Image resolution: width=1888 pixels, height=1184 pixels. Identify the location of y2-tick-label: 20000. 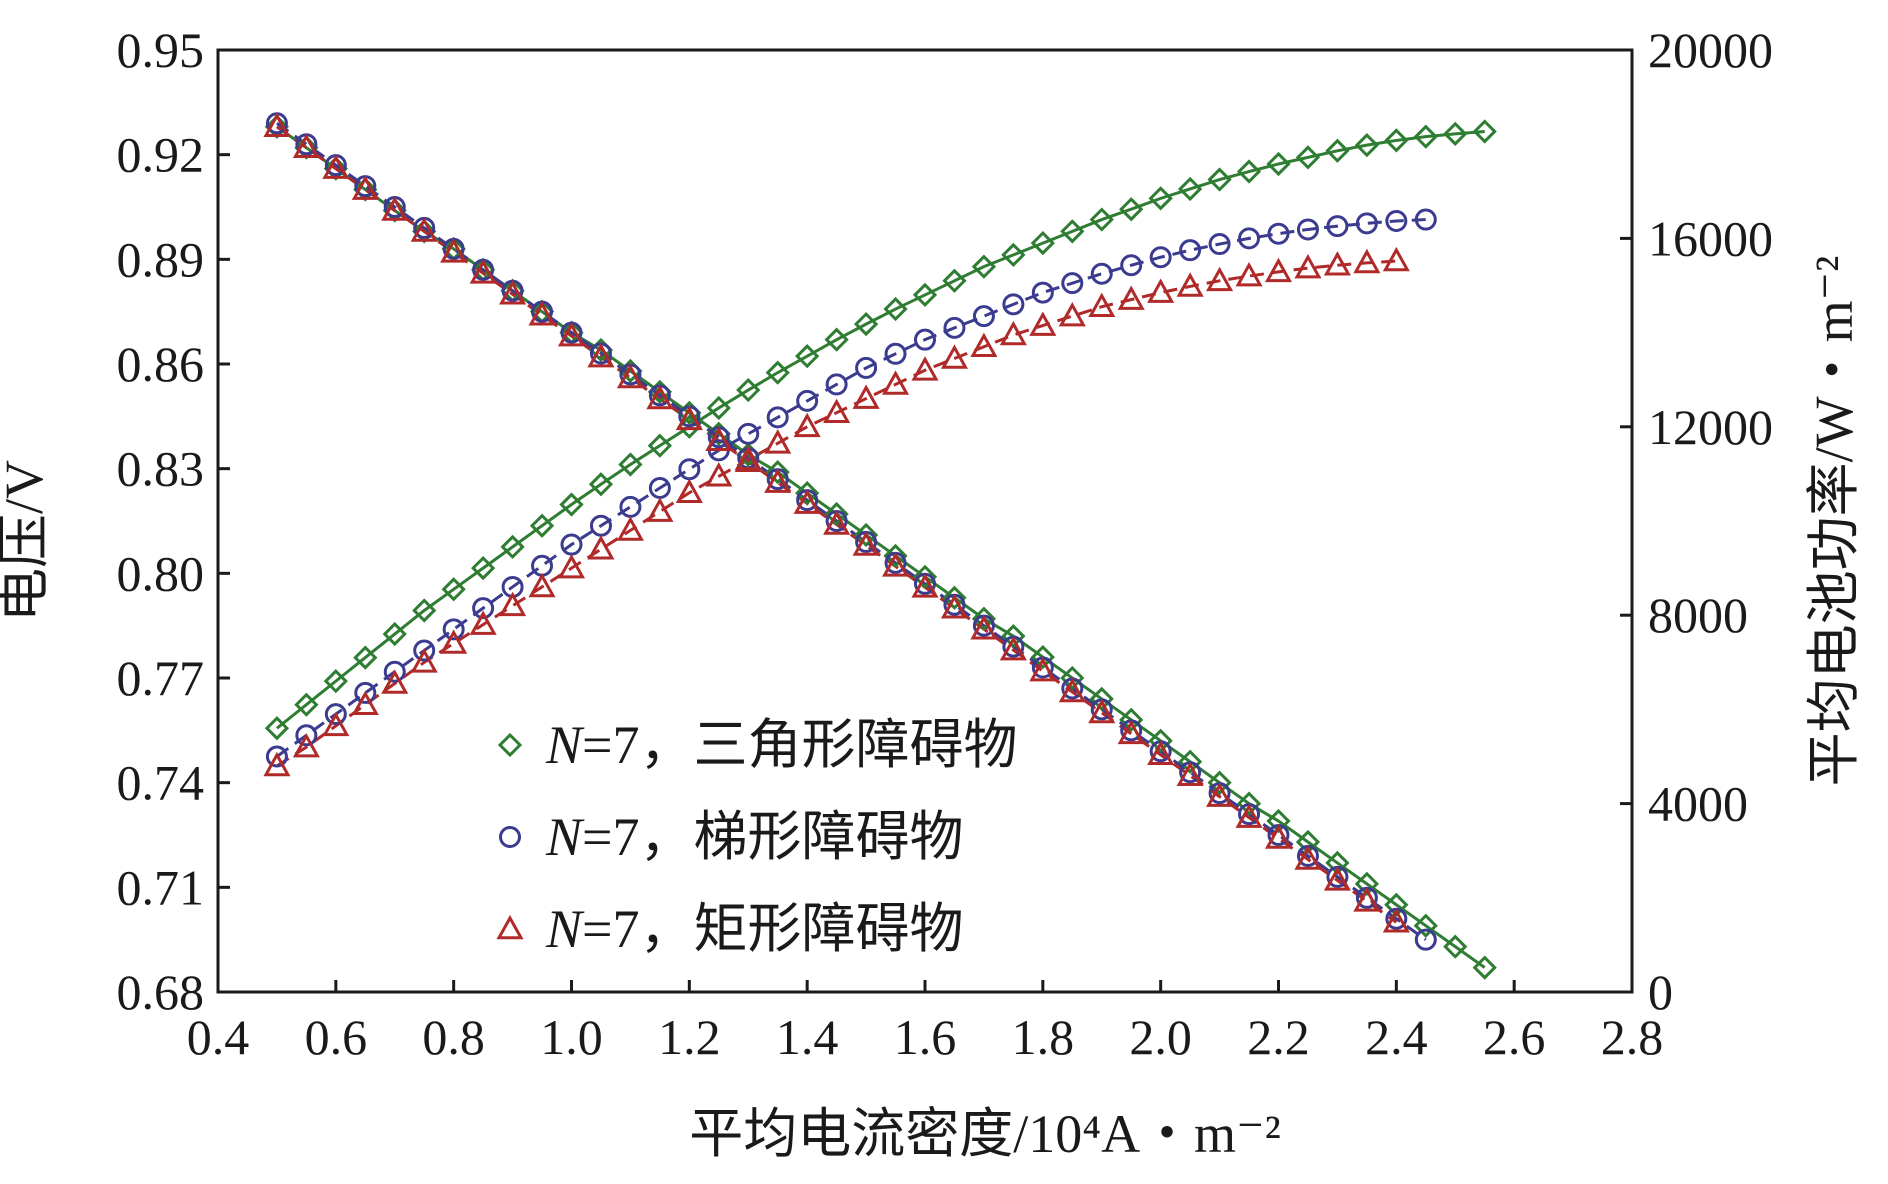
(1710, 50).